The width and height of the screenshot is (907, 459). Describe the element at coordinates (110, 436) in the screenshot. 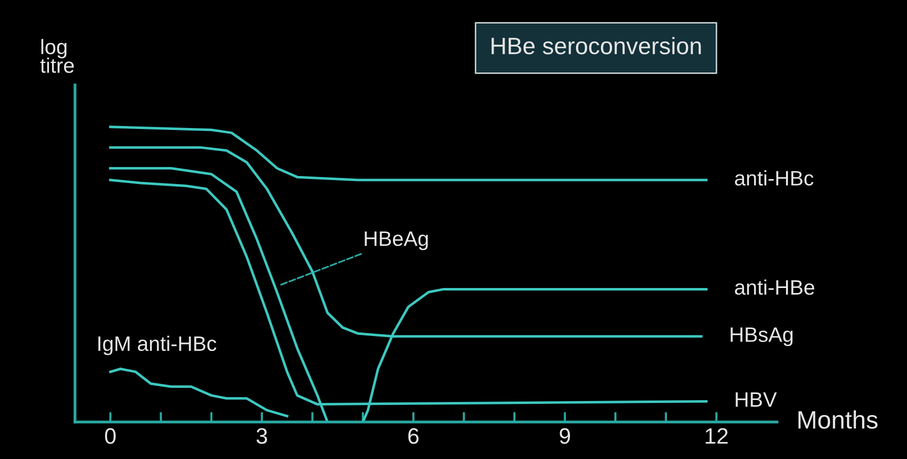

I see `x-tick-label: 0` at that location.